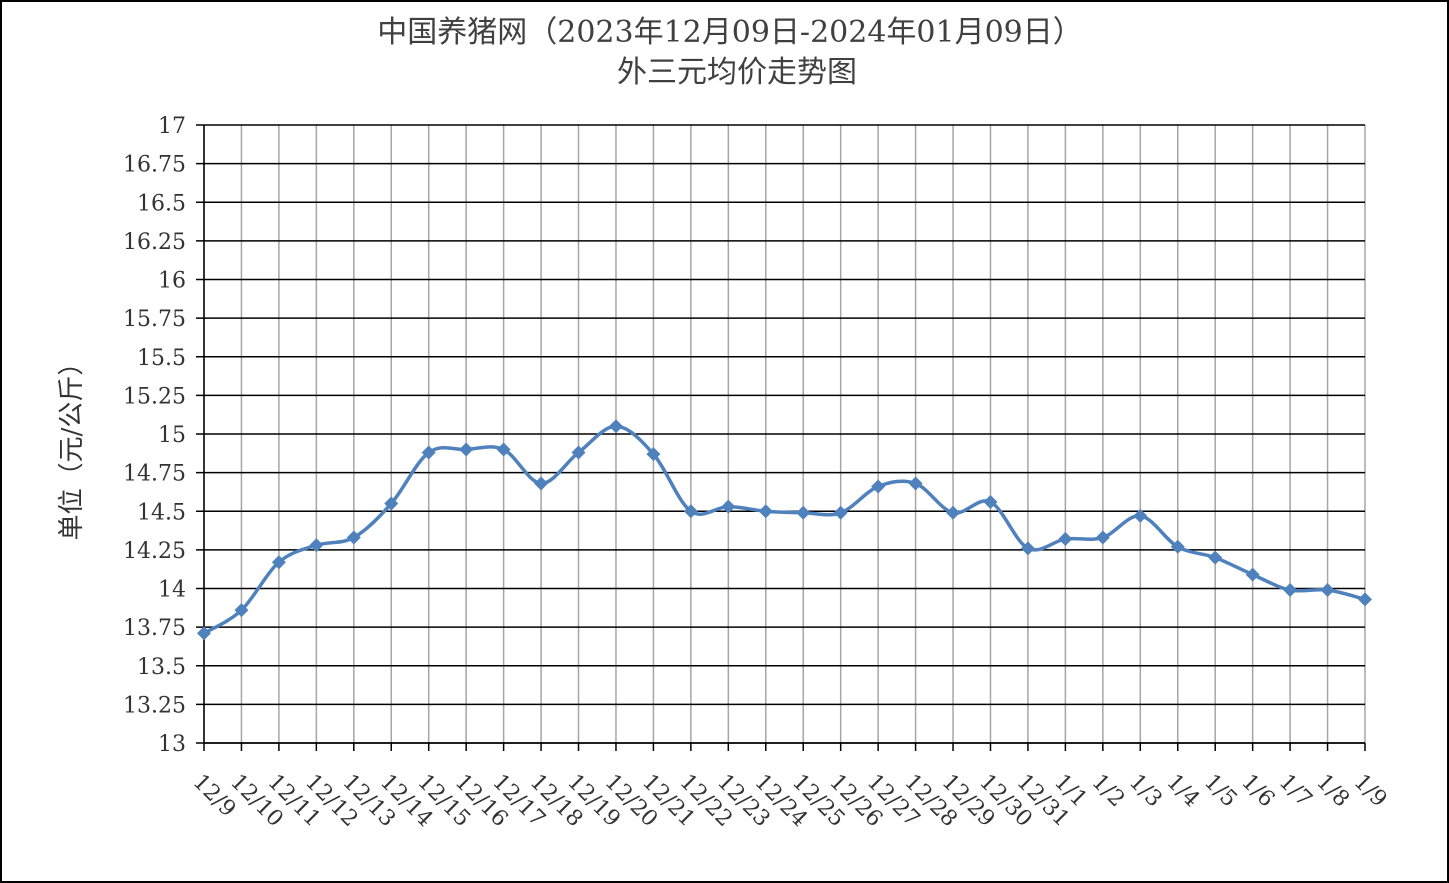 Image resolution: width=1449 pixels, height=883 pixels. Describe the element at coordinates (154, 242) in the screenshot. I see `y-tick-label: 16.25` at that location.